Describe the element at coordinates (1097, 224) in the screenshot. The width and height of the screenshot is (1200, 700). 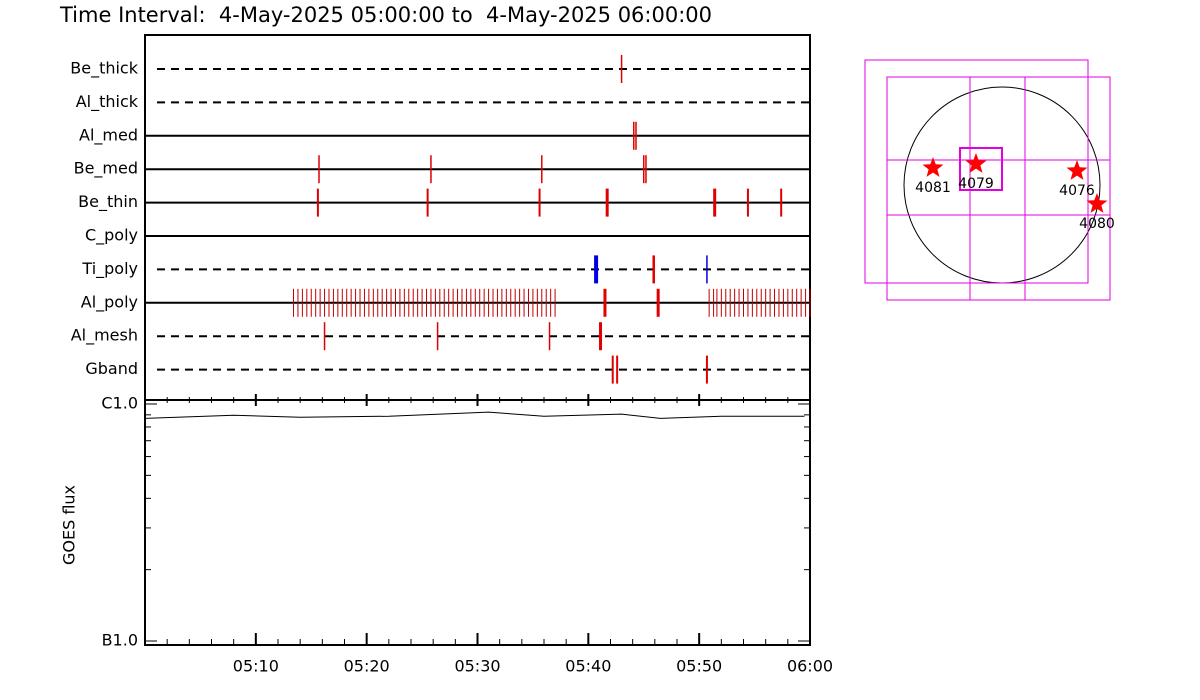
I see `region-label: 4080` at that location.